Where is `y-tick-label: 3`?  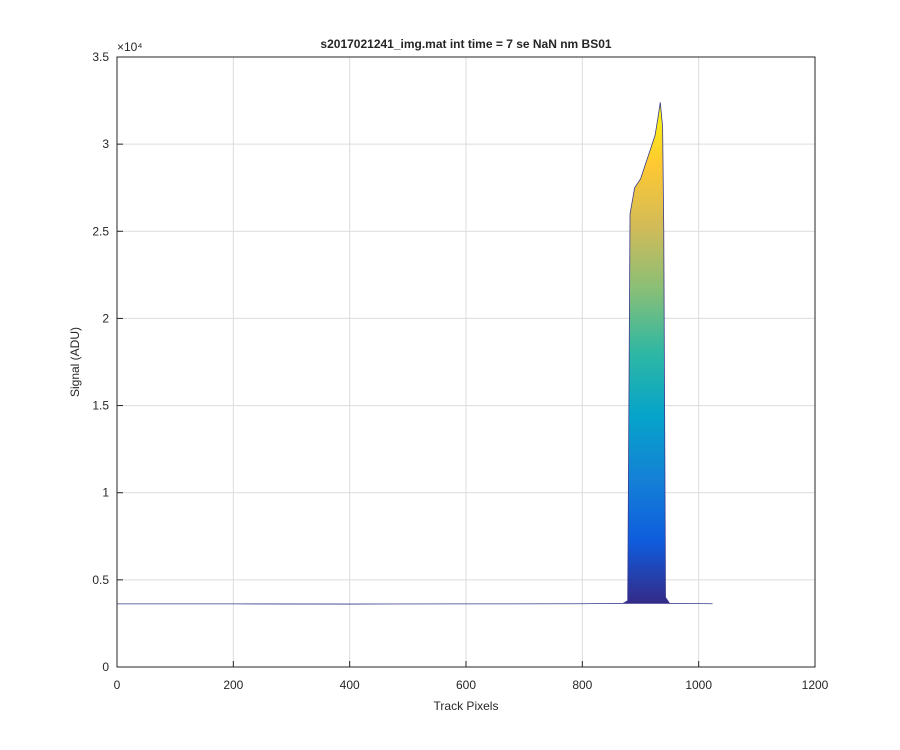
y-tick-label: 3 is located at coordinates (105, 144).